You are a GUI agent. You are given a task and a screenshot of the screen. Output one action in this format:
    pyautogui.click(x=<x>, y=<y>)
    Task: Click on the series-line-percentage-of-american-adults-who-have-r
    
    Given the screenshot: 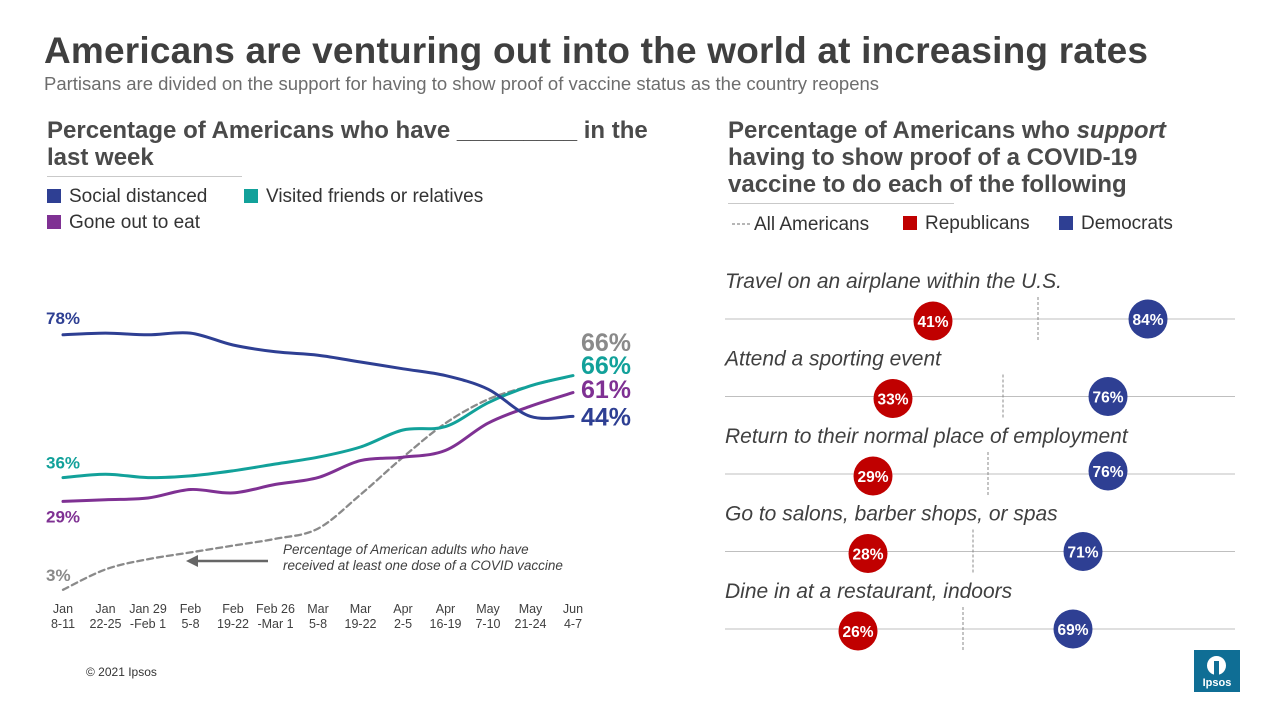 What is the action you would take?
    pyautogui.click(x=318, y=482)
    